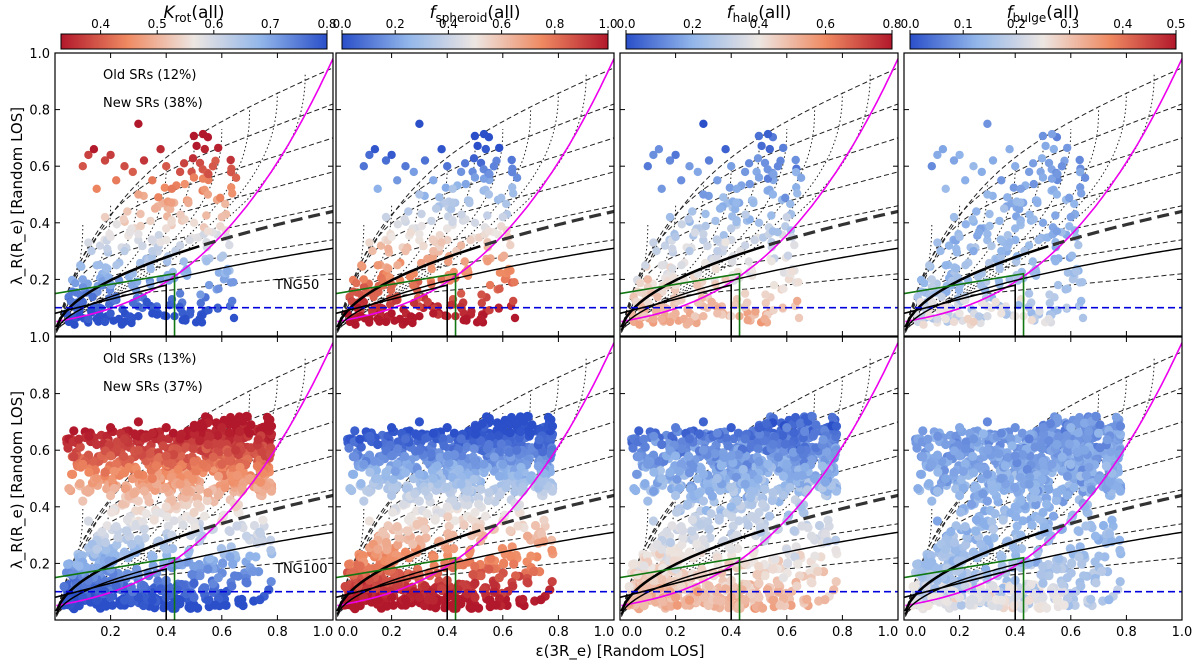 The width and height of the screenshot is (1200, 662). Describe the element at coordinates (625, 24) in the screenshot. I see `colorbar-tick-label: 0.0` at that location.